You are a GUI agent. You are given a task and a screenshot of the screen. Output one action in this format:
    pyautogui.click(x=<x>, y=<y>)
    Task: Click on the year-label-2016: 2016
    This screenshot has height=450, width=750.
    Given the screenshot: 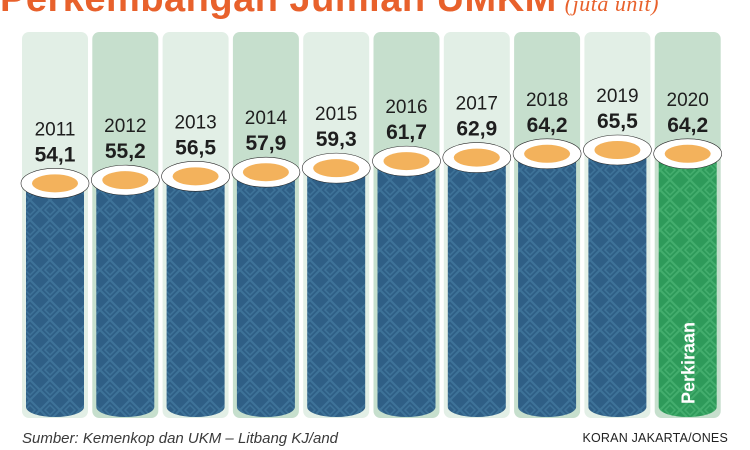 What is the action you would take?
    pyautogui.click(x=406, y=107)
    